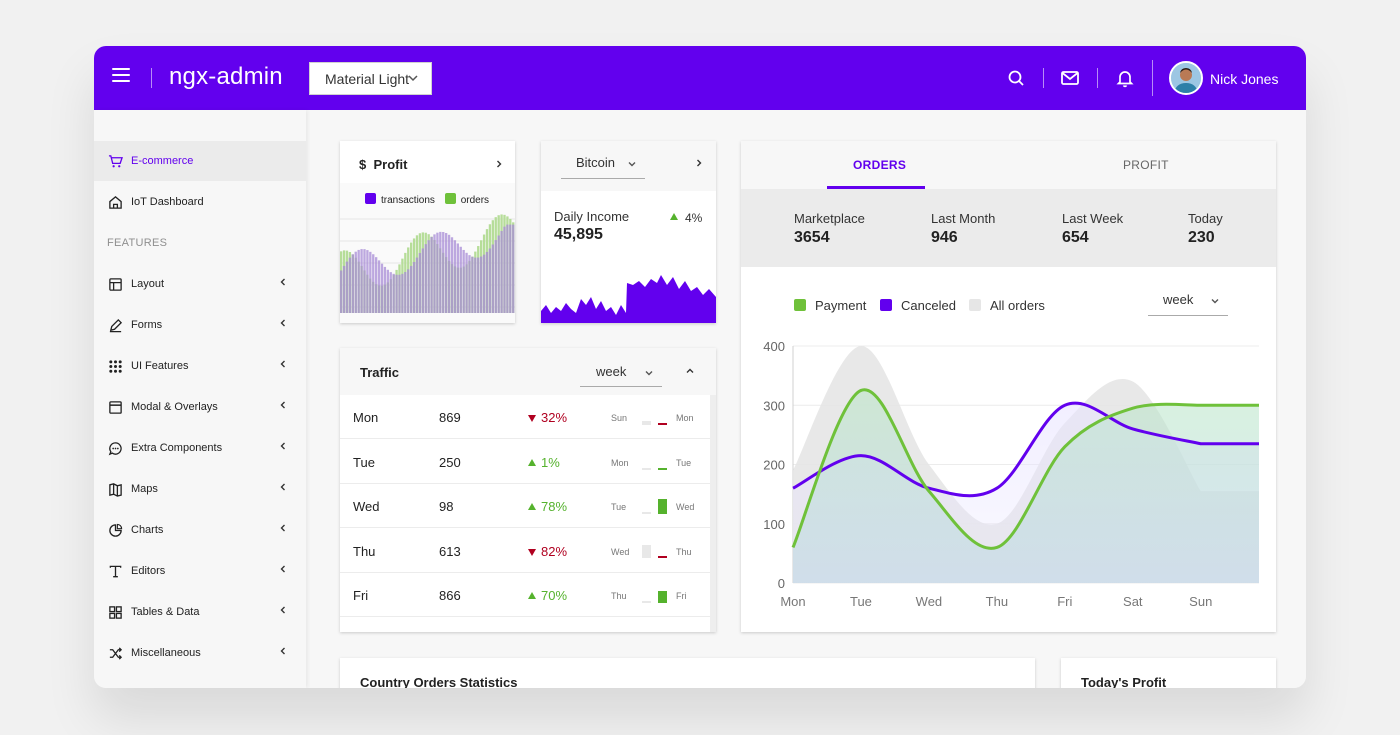 The height and width of the screenshot is (735, 1400). Describe the element at coordinates (1186, 78) in the screenshot. I see `avatar` at that location.